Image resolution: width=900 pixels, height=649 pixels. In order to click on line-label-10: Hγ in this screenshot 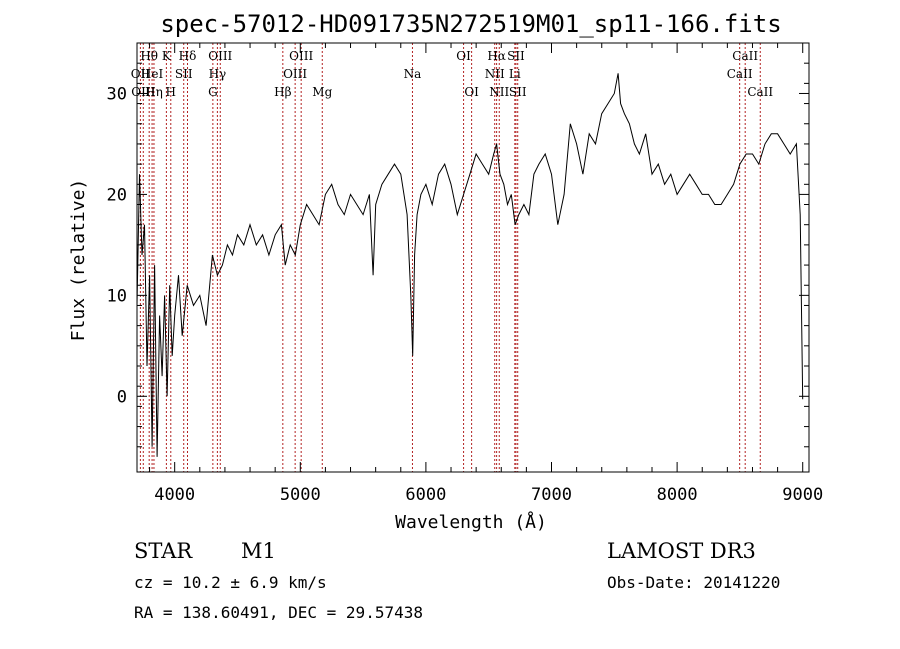, I will do `click(218, 74)`.